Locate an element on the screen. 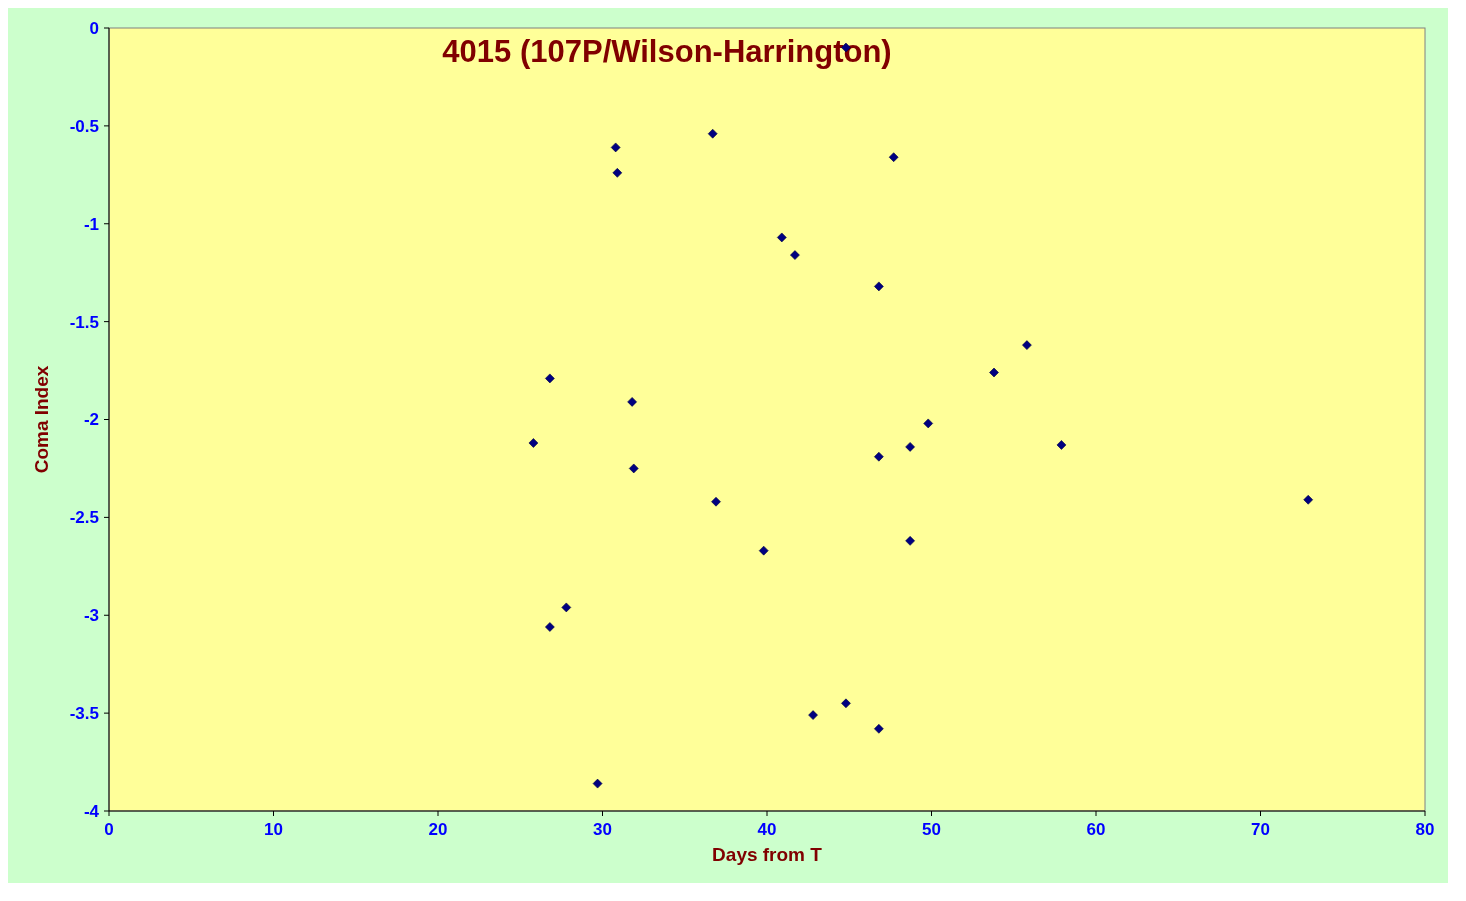  x-tick-label: 0 is located at coordinates (109, 829).